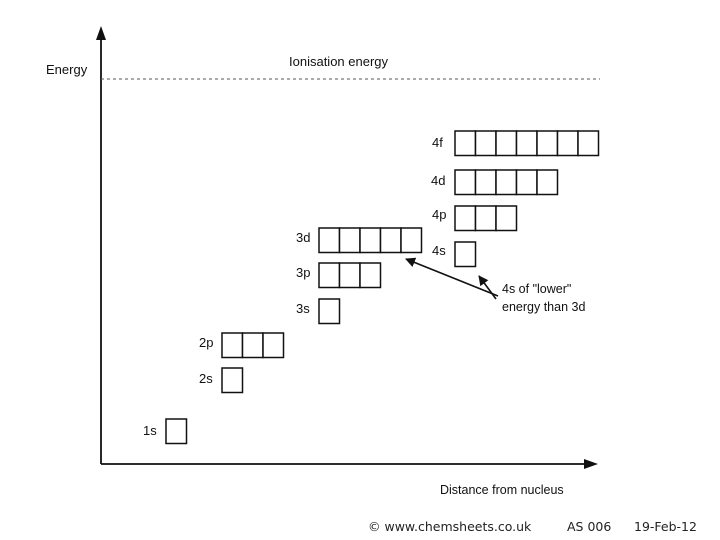  Describe the element at coordinates (502, 490) in the screenshot. I see `x-axis-label: Distance from nucleus` at that location.